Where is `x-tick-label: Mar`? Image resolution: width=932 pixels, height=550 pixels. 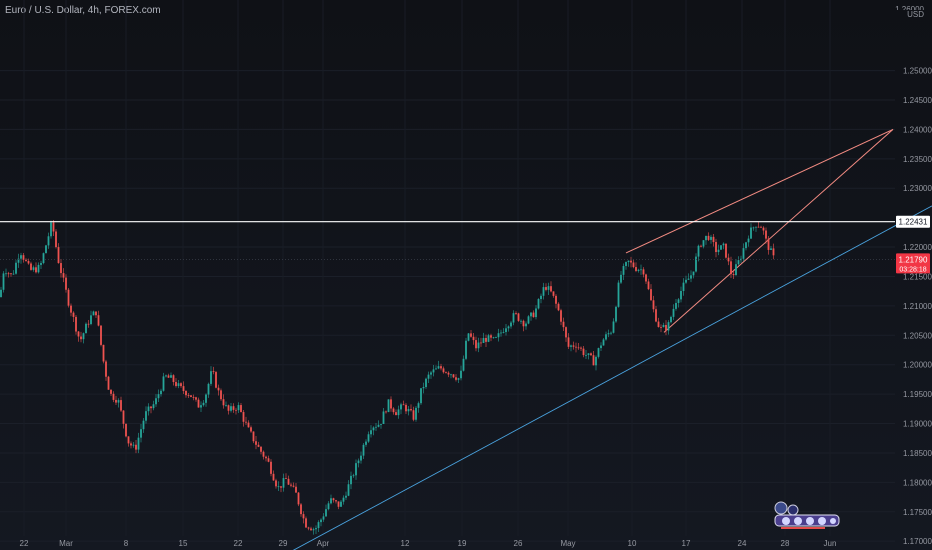
x-tick-label: Mar is located at coordinates (66, 543).